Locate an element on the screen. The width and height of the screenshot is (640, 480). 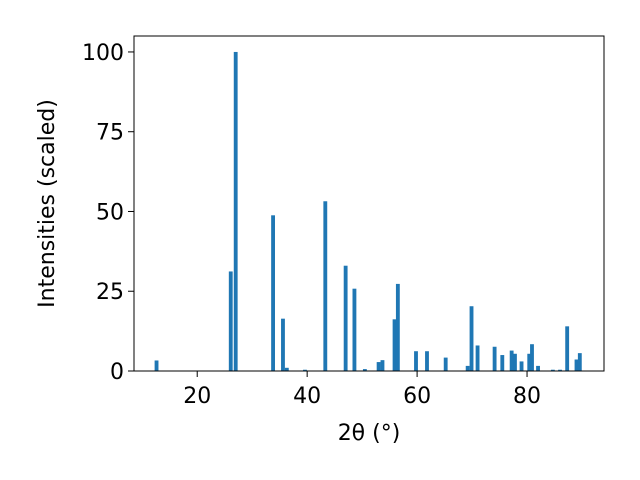
y-tick-label-4: 100 is located at coordinates (103, 53).